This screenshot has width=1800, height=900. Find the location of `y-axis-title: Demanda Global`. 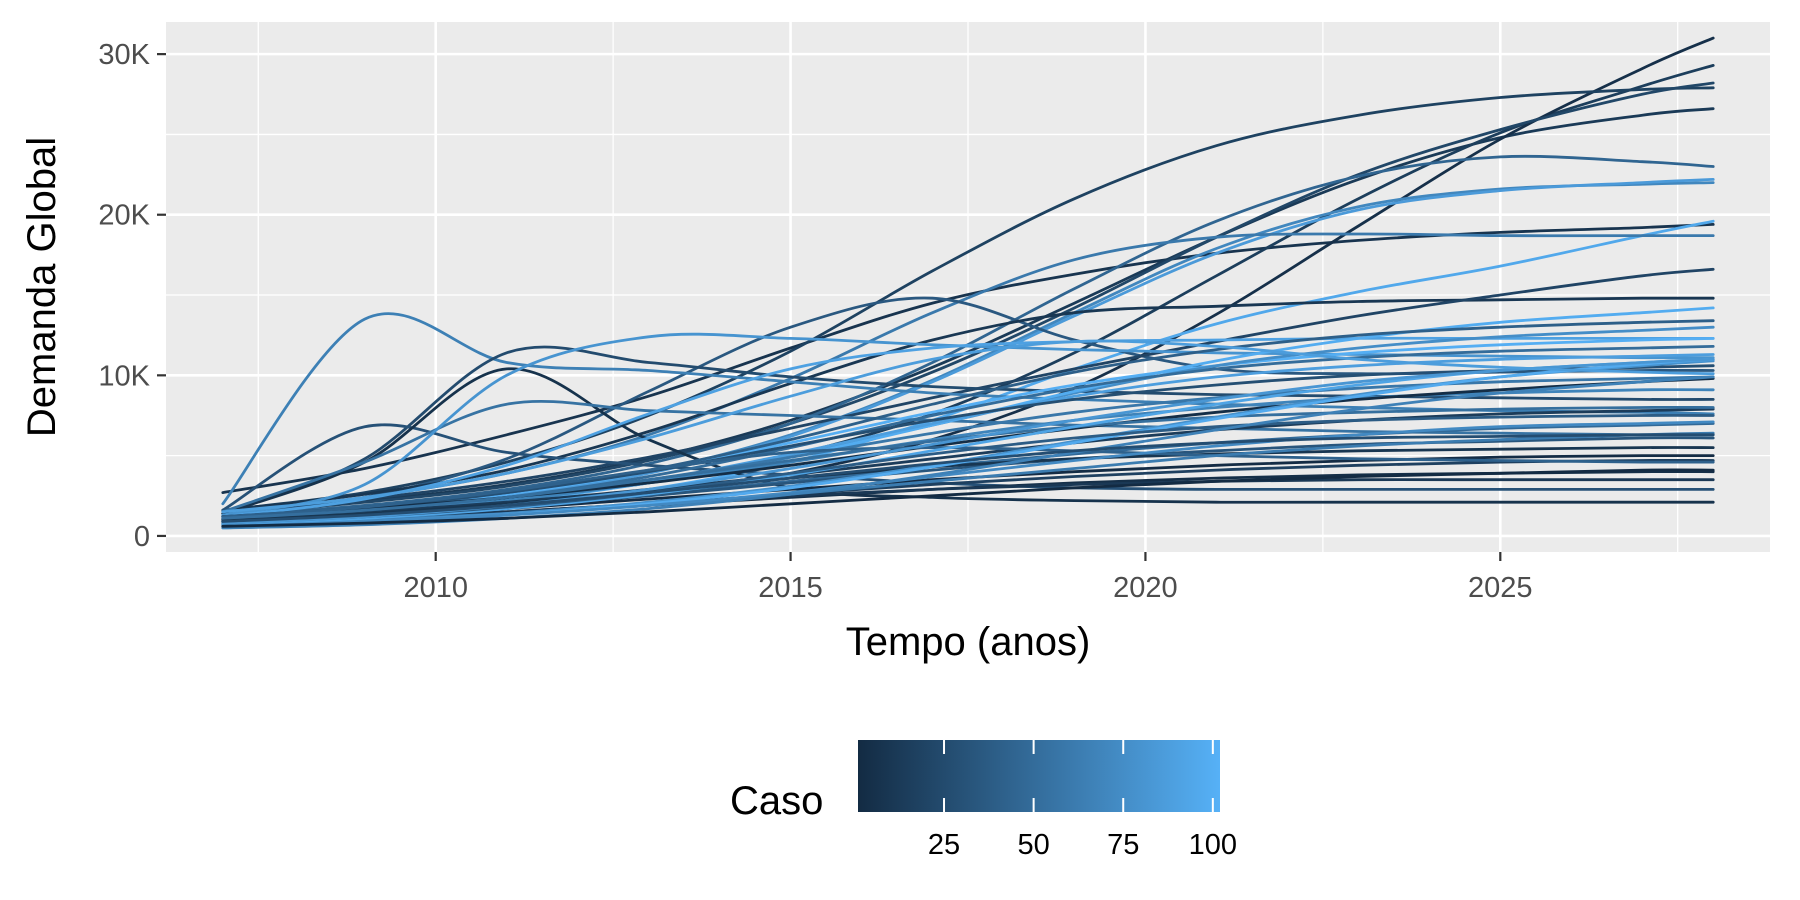

y-axis-title: Demanda Global is located at coordinates (42, 287).